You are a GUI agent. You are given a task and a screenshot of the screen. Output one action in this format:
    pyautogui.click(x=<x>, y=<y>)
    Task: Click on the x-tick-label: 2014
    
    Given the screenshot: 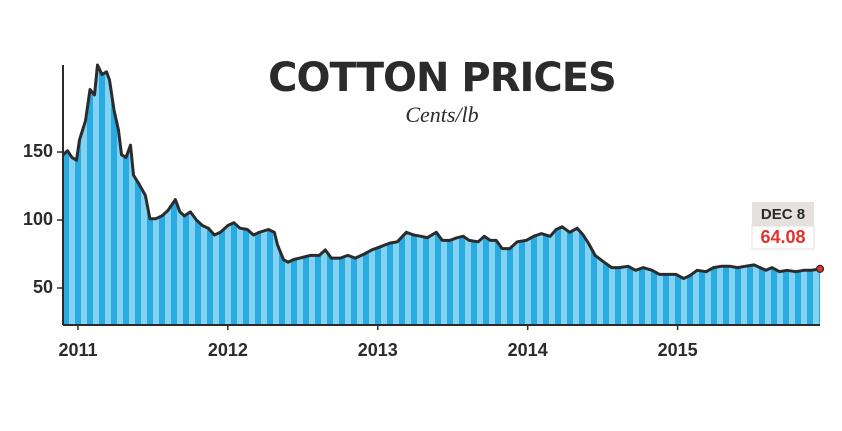 What is the action you would take?
    pyautogui.click(x=528, y=350)
    